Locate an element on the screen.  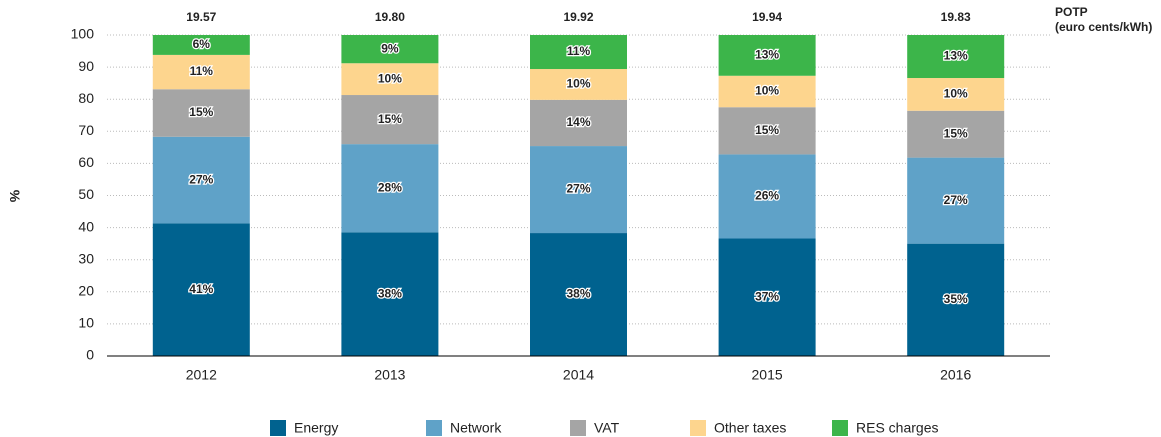
x-tick-label: 2016 is located at coordinates (955, 375).